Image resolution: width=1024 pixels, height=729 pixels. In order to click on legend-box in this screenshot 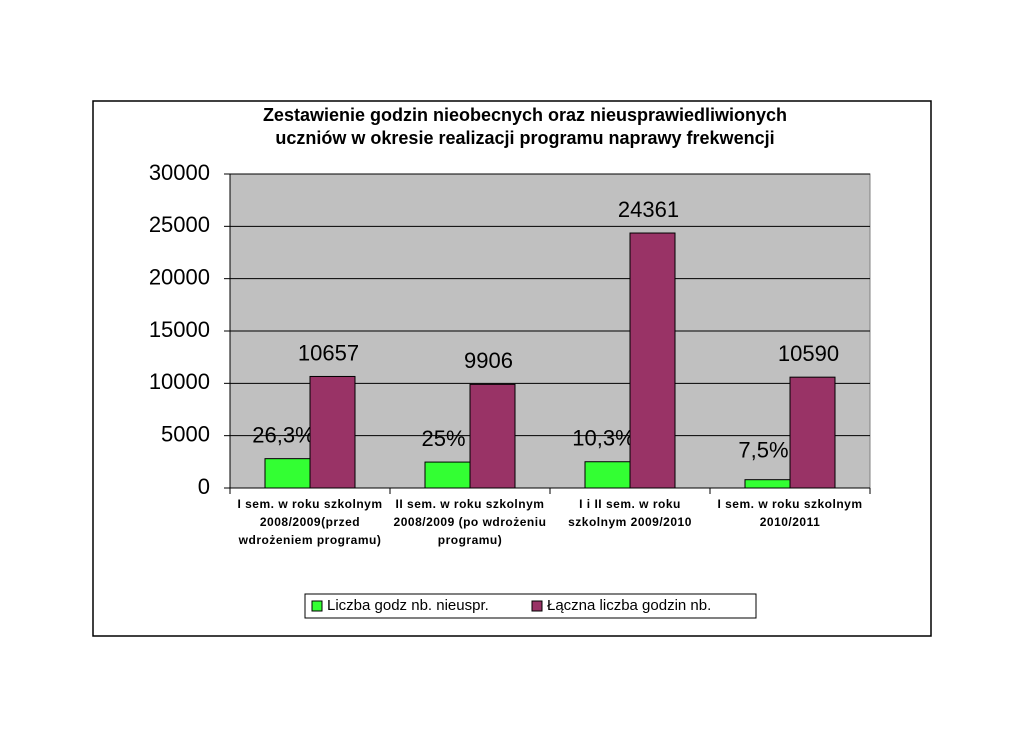, I will do `click(530, 606)`.